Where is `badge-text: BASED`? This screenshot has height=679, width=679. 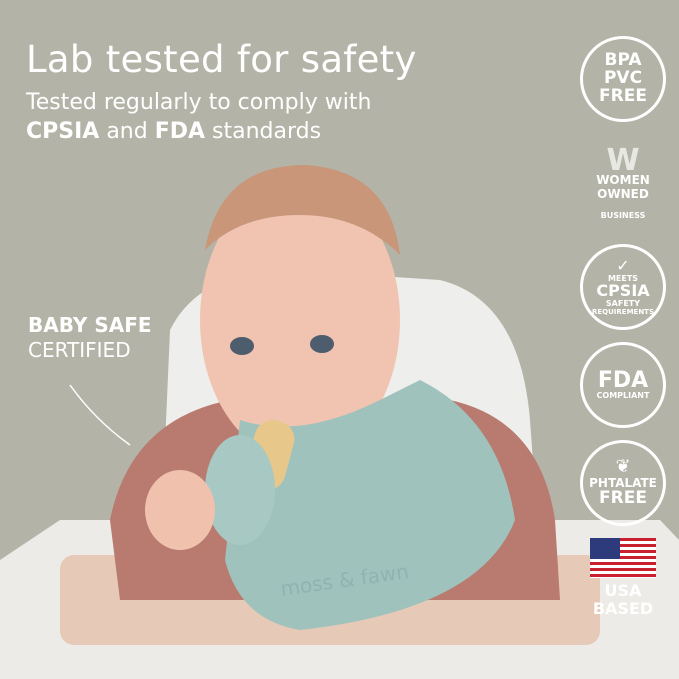
badge-text: BASED is located at coordinates (623, 608).